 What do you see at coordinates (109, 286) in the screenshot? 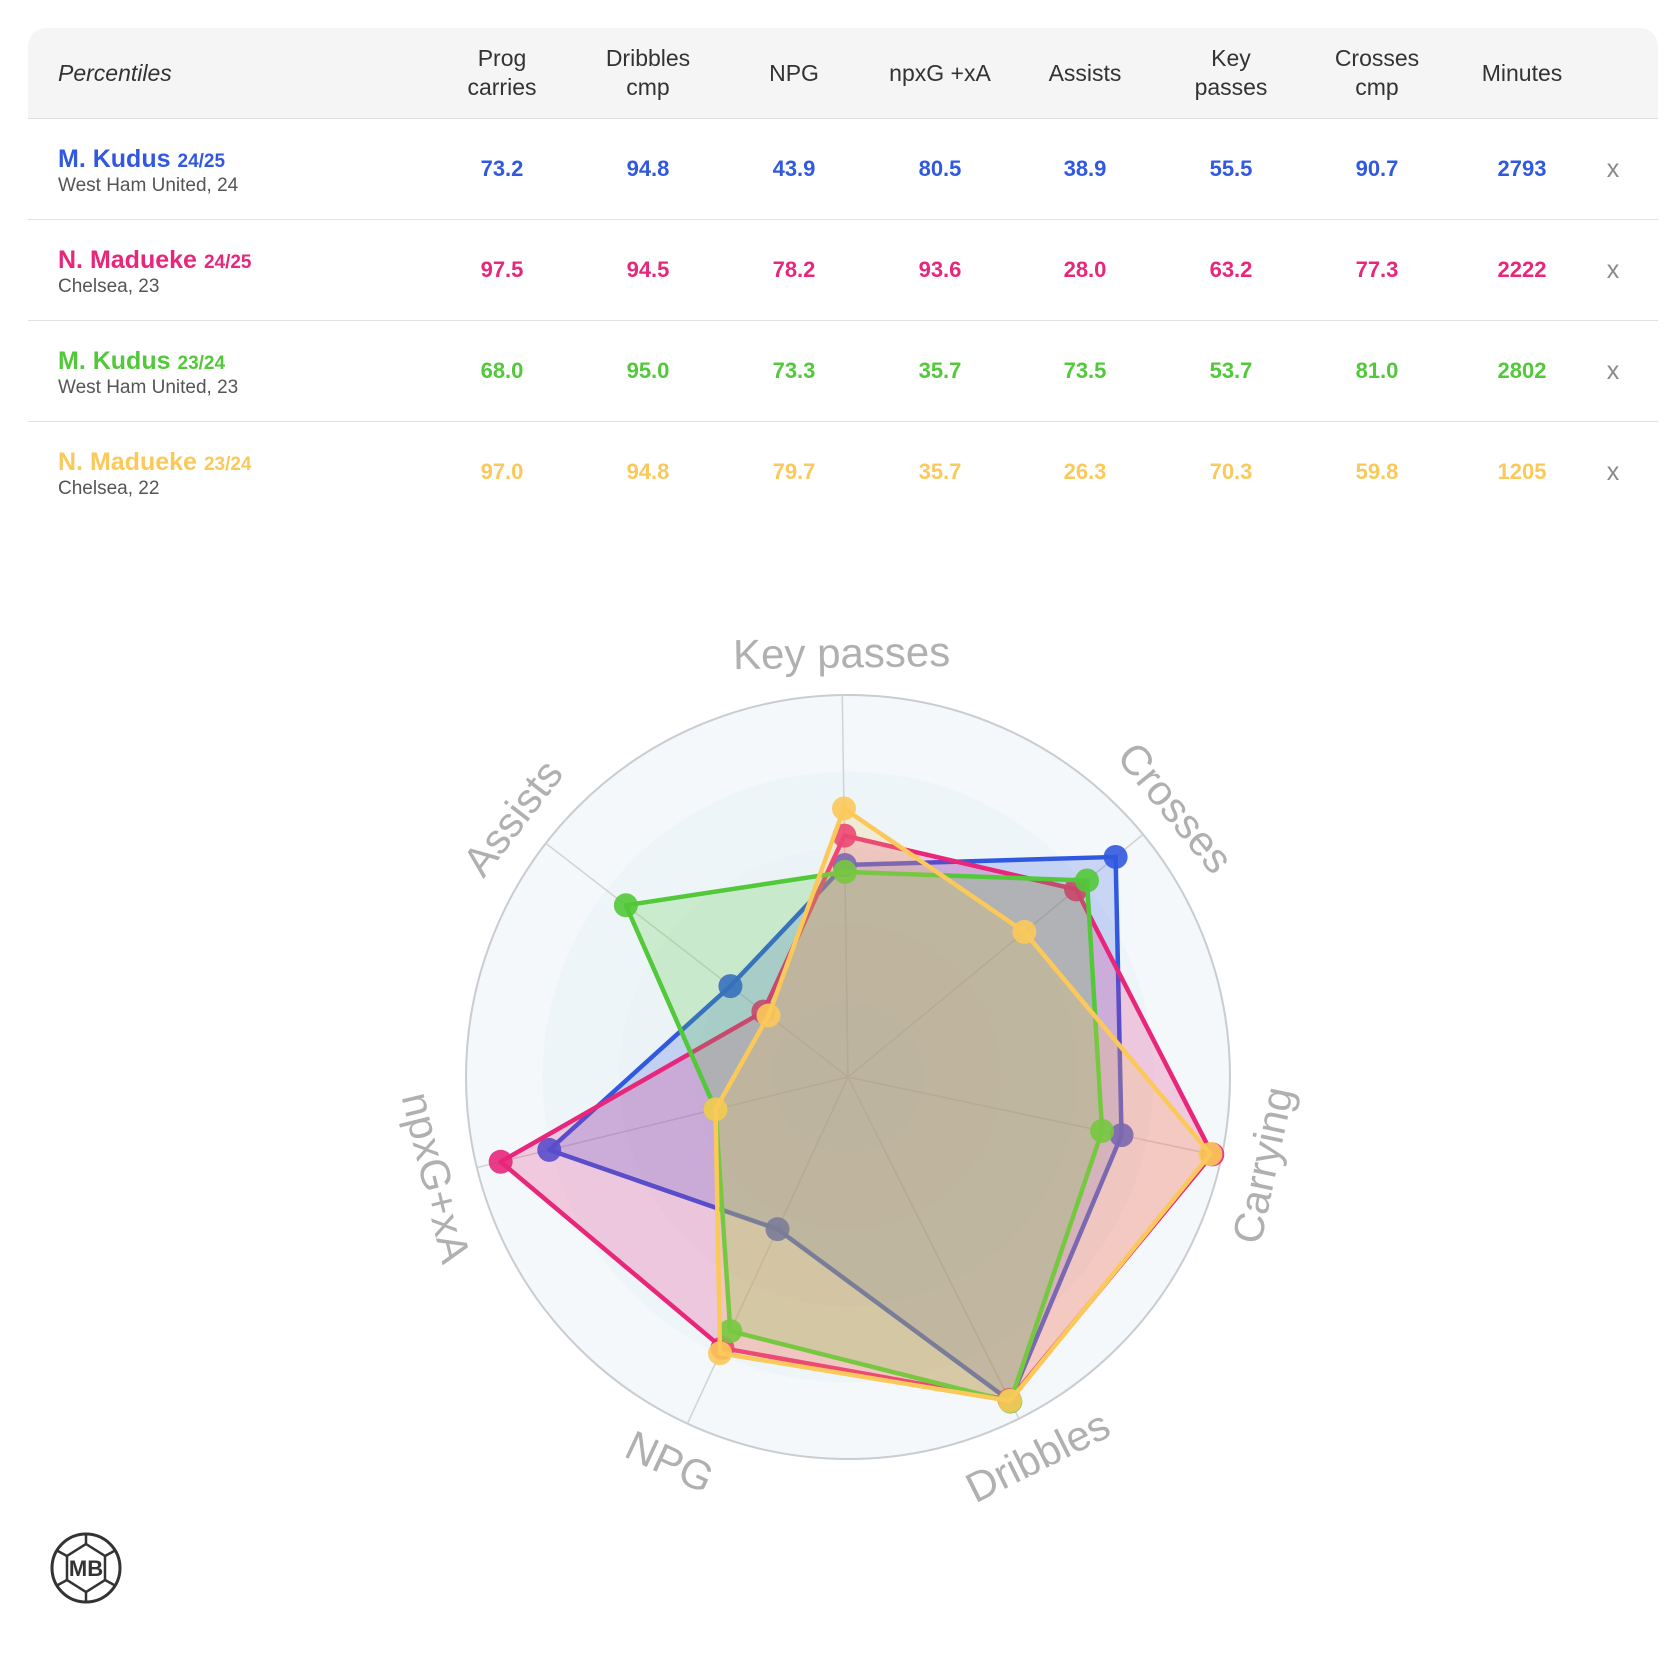
I see `player-team: Chelsea, 23` at bounding box center [109, 286].